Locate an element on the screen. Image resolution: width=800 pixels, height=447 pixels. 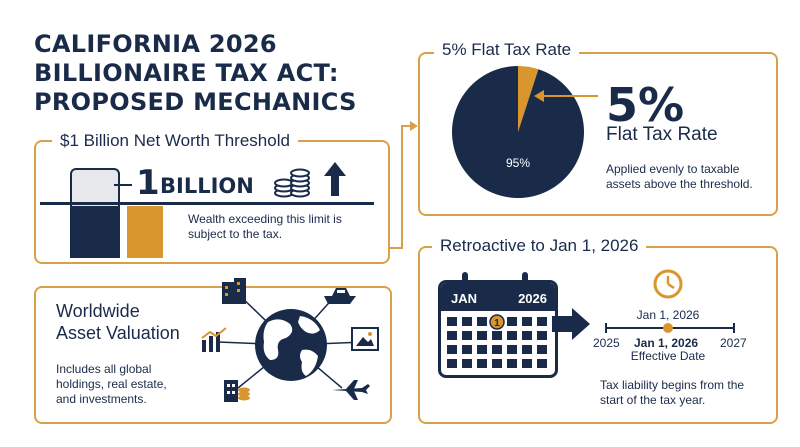
threshold-line is located at coordinates (207, 203).